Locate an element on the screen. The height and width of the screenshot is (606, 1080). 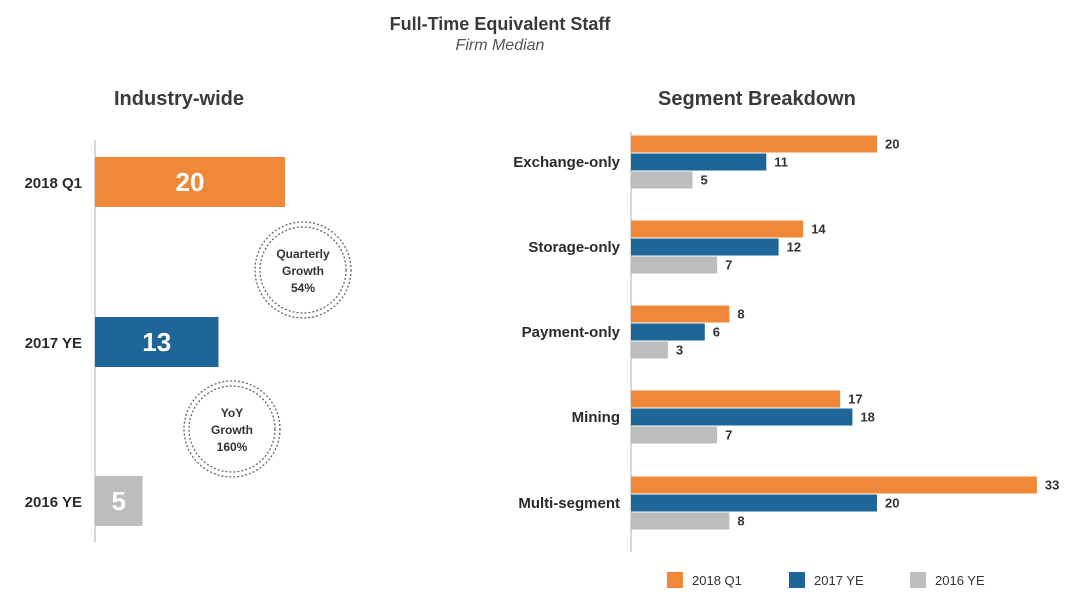
segment-breakdown-title: Segment Breakdown is located at coordinates (757, 99).